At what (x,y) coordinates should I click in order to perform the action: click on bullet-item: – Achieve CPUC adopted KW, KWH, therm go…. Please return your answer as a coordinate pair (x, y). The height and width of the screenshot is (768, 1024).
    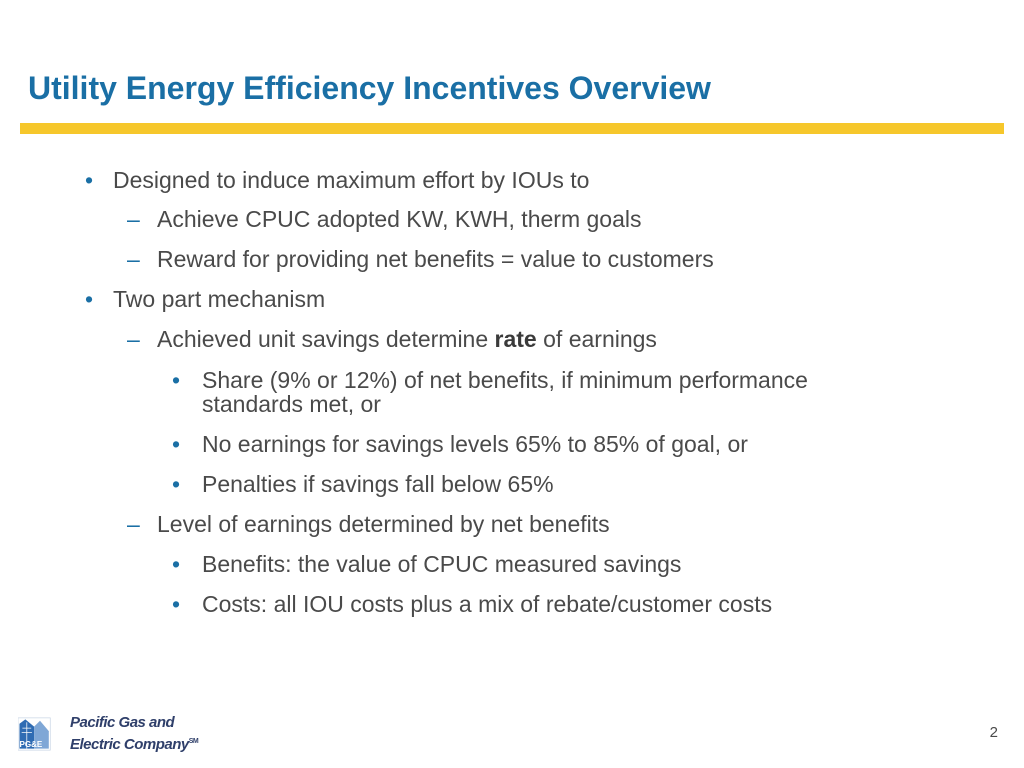
    Looking at the image, I should click on (384, 219).